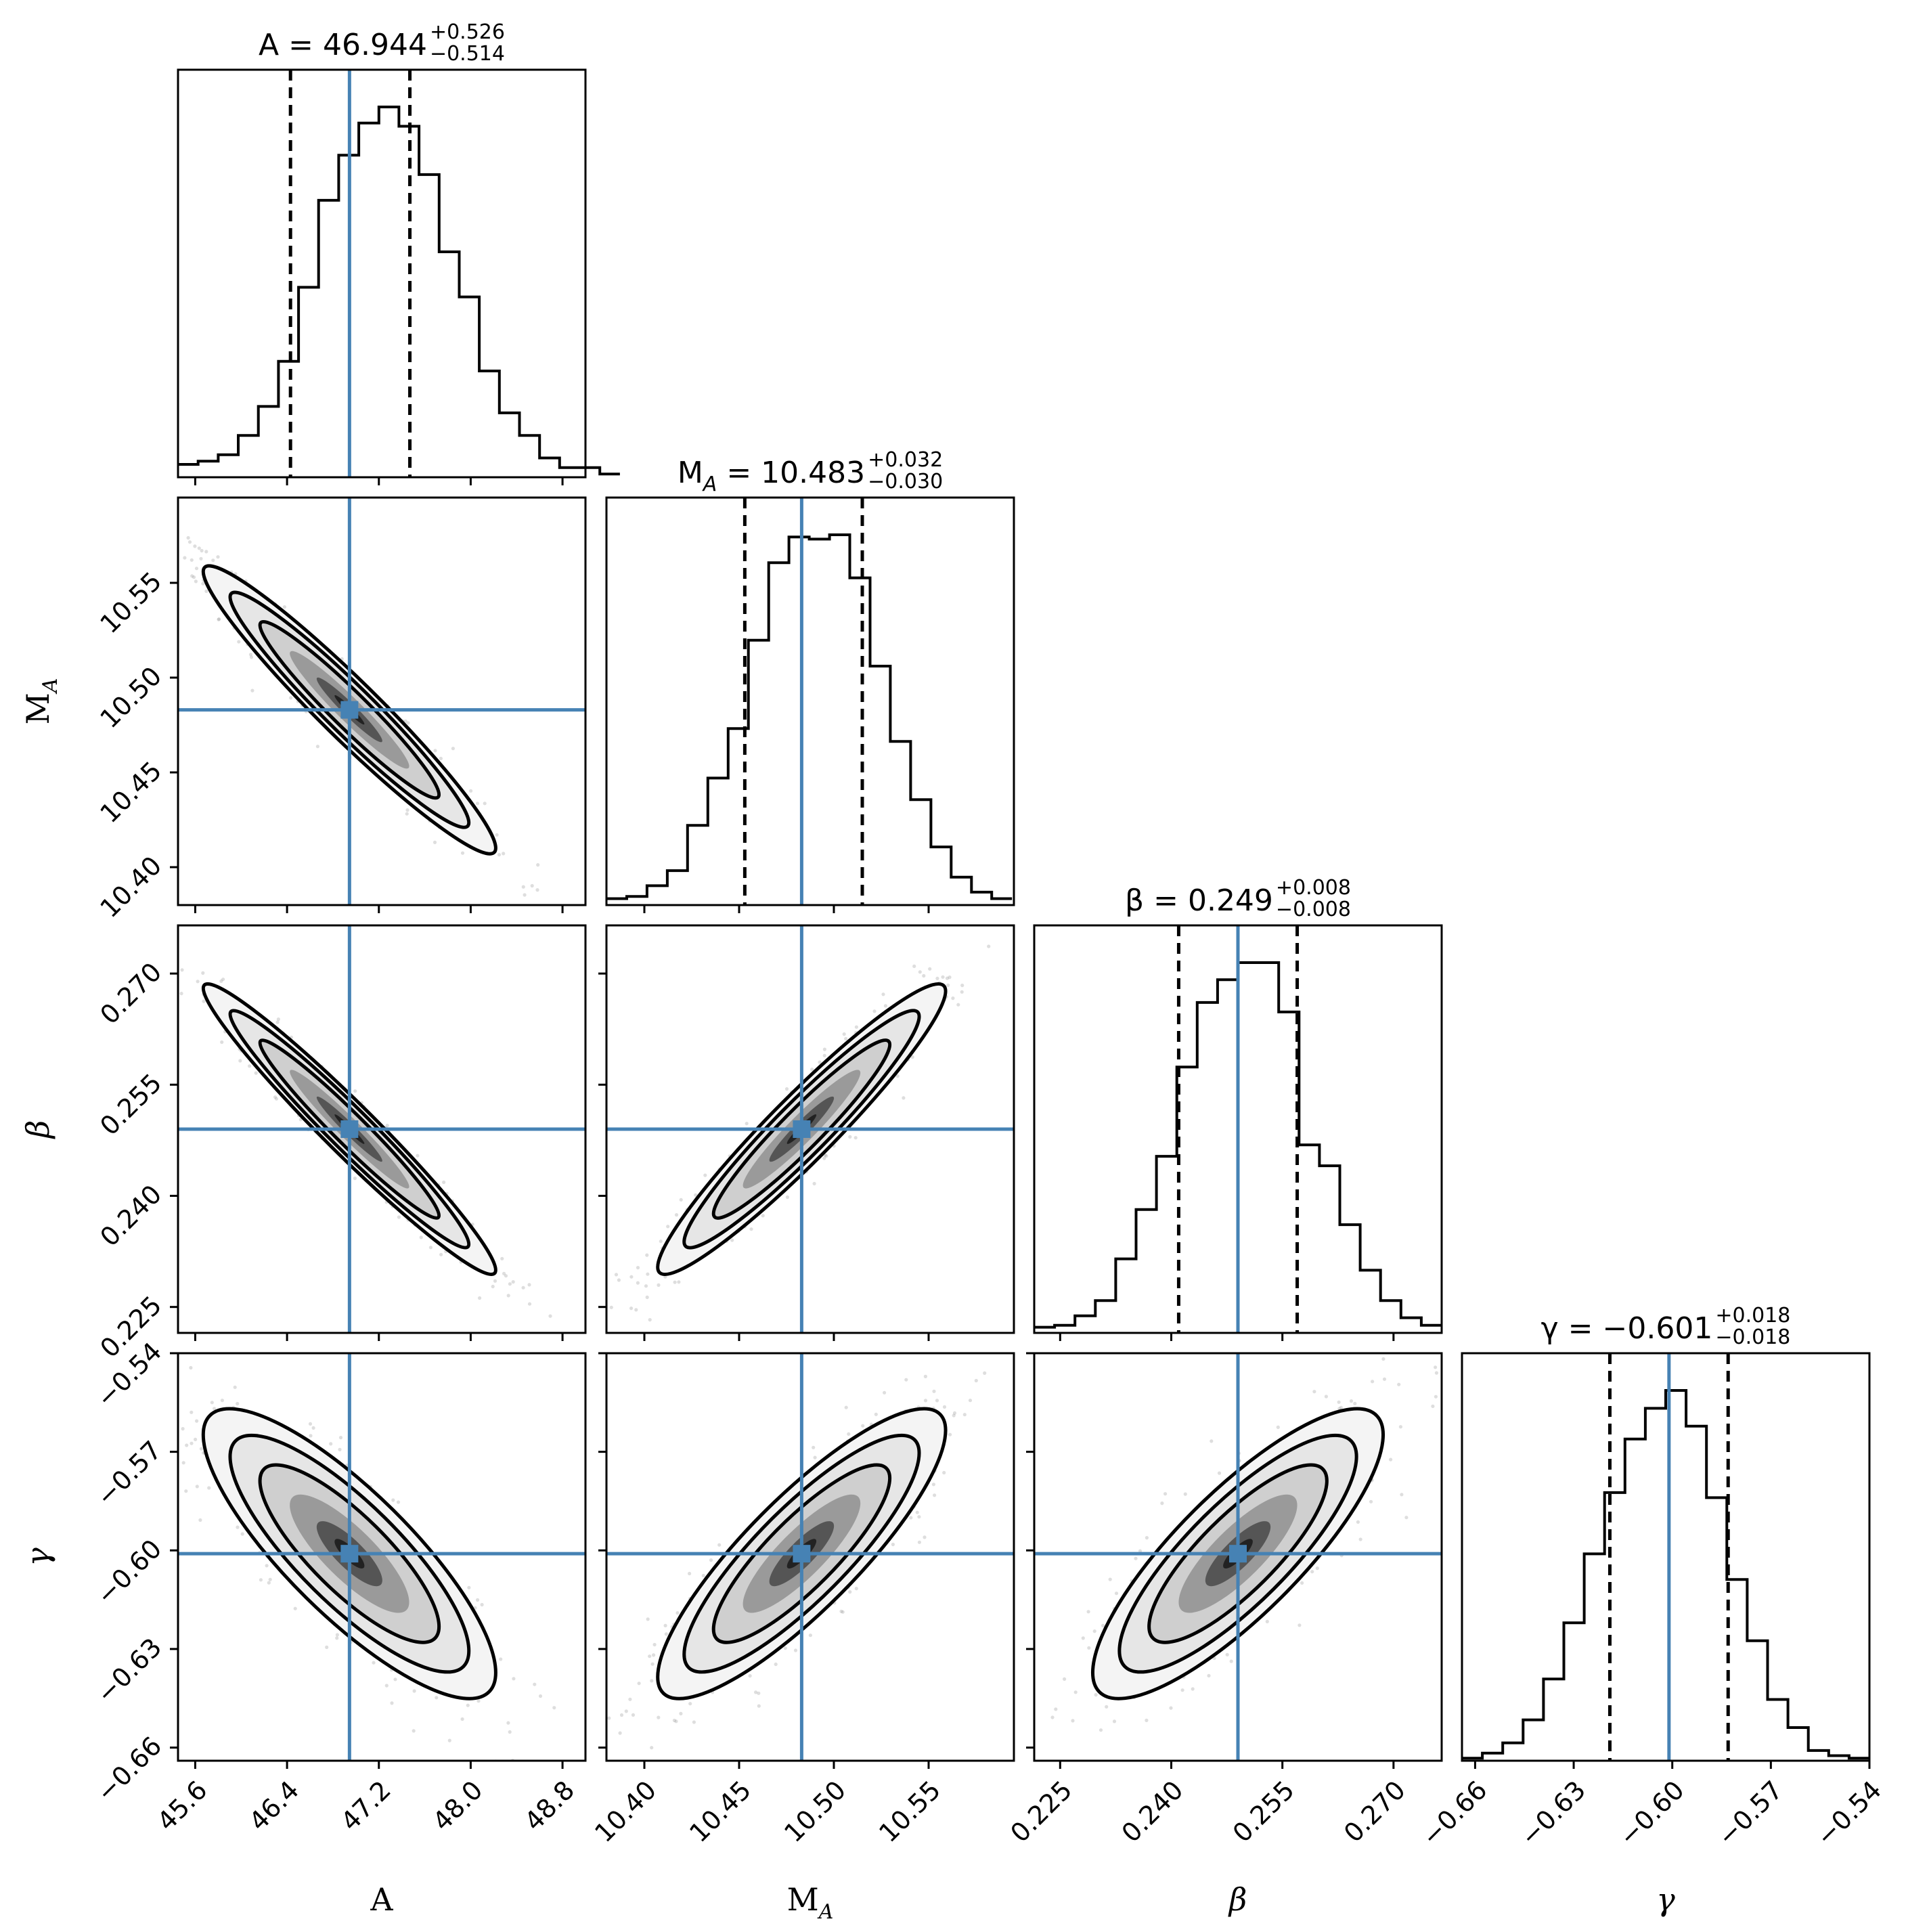  Describe the element at coordinates (1651, 1813) in the screenshot. I see `x-tick-label: −0.60` at that location.